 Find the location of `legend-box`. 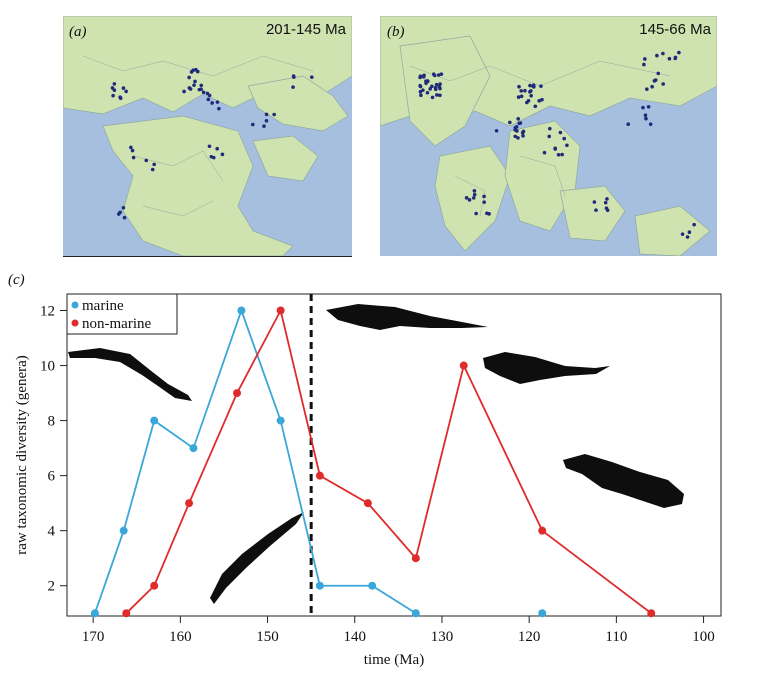

legend-box is located at coordinates (122, 314).